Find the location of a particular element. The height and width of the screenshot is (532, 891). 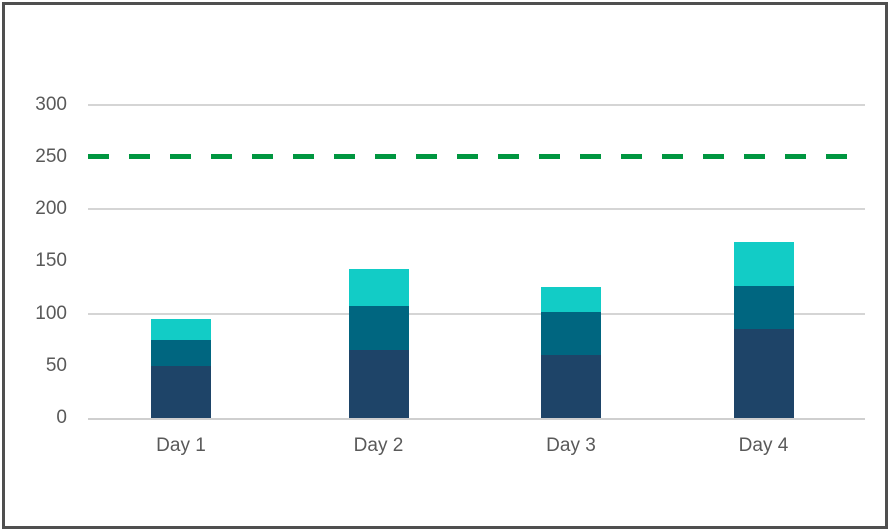

y-tick-label-50: 50 is located at coordinates (56, 365).